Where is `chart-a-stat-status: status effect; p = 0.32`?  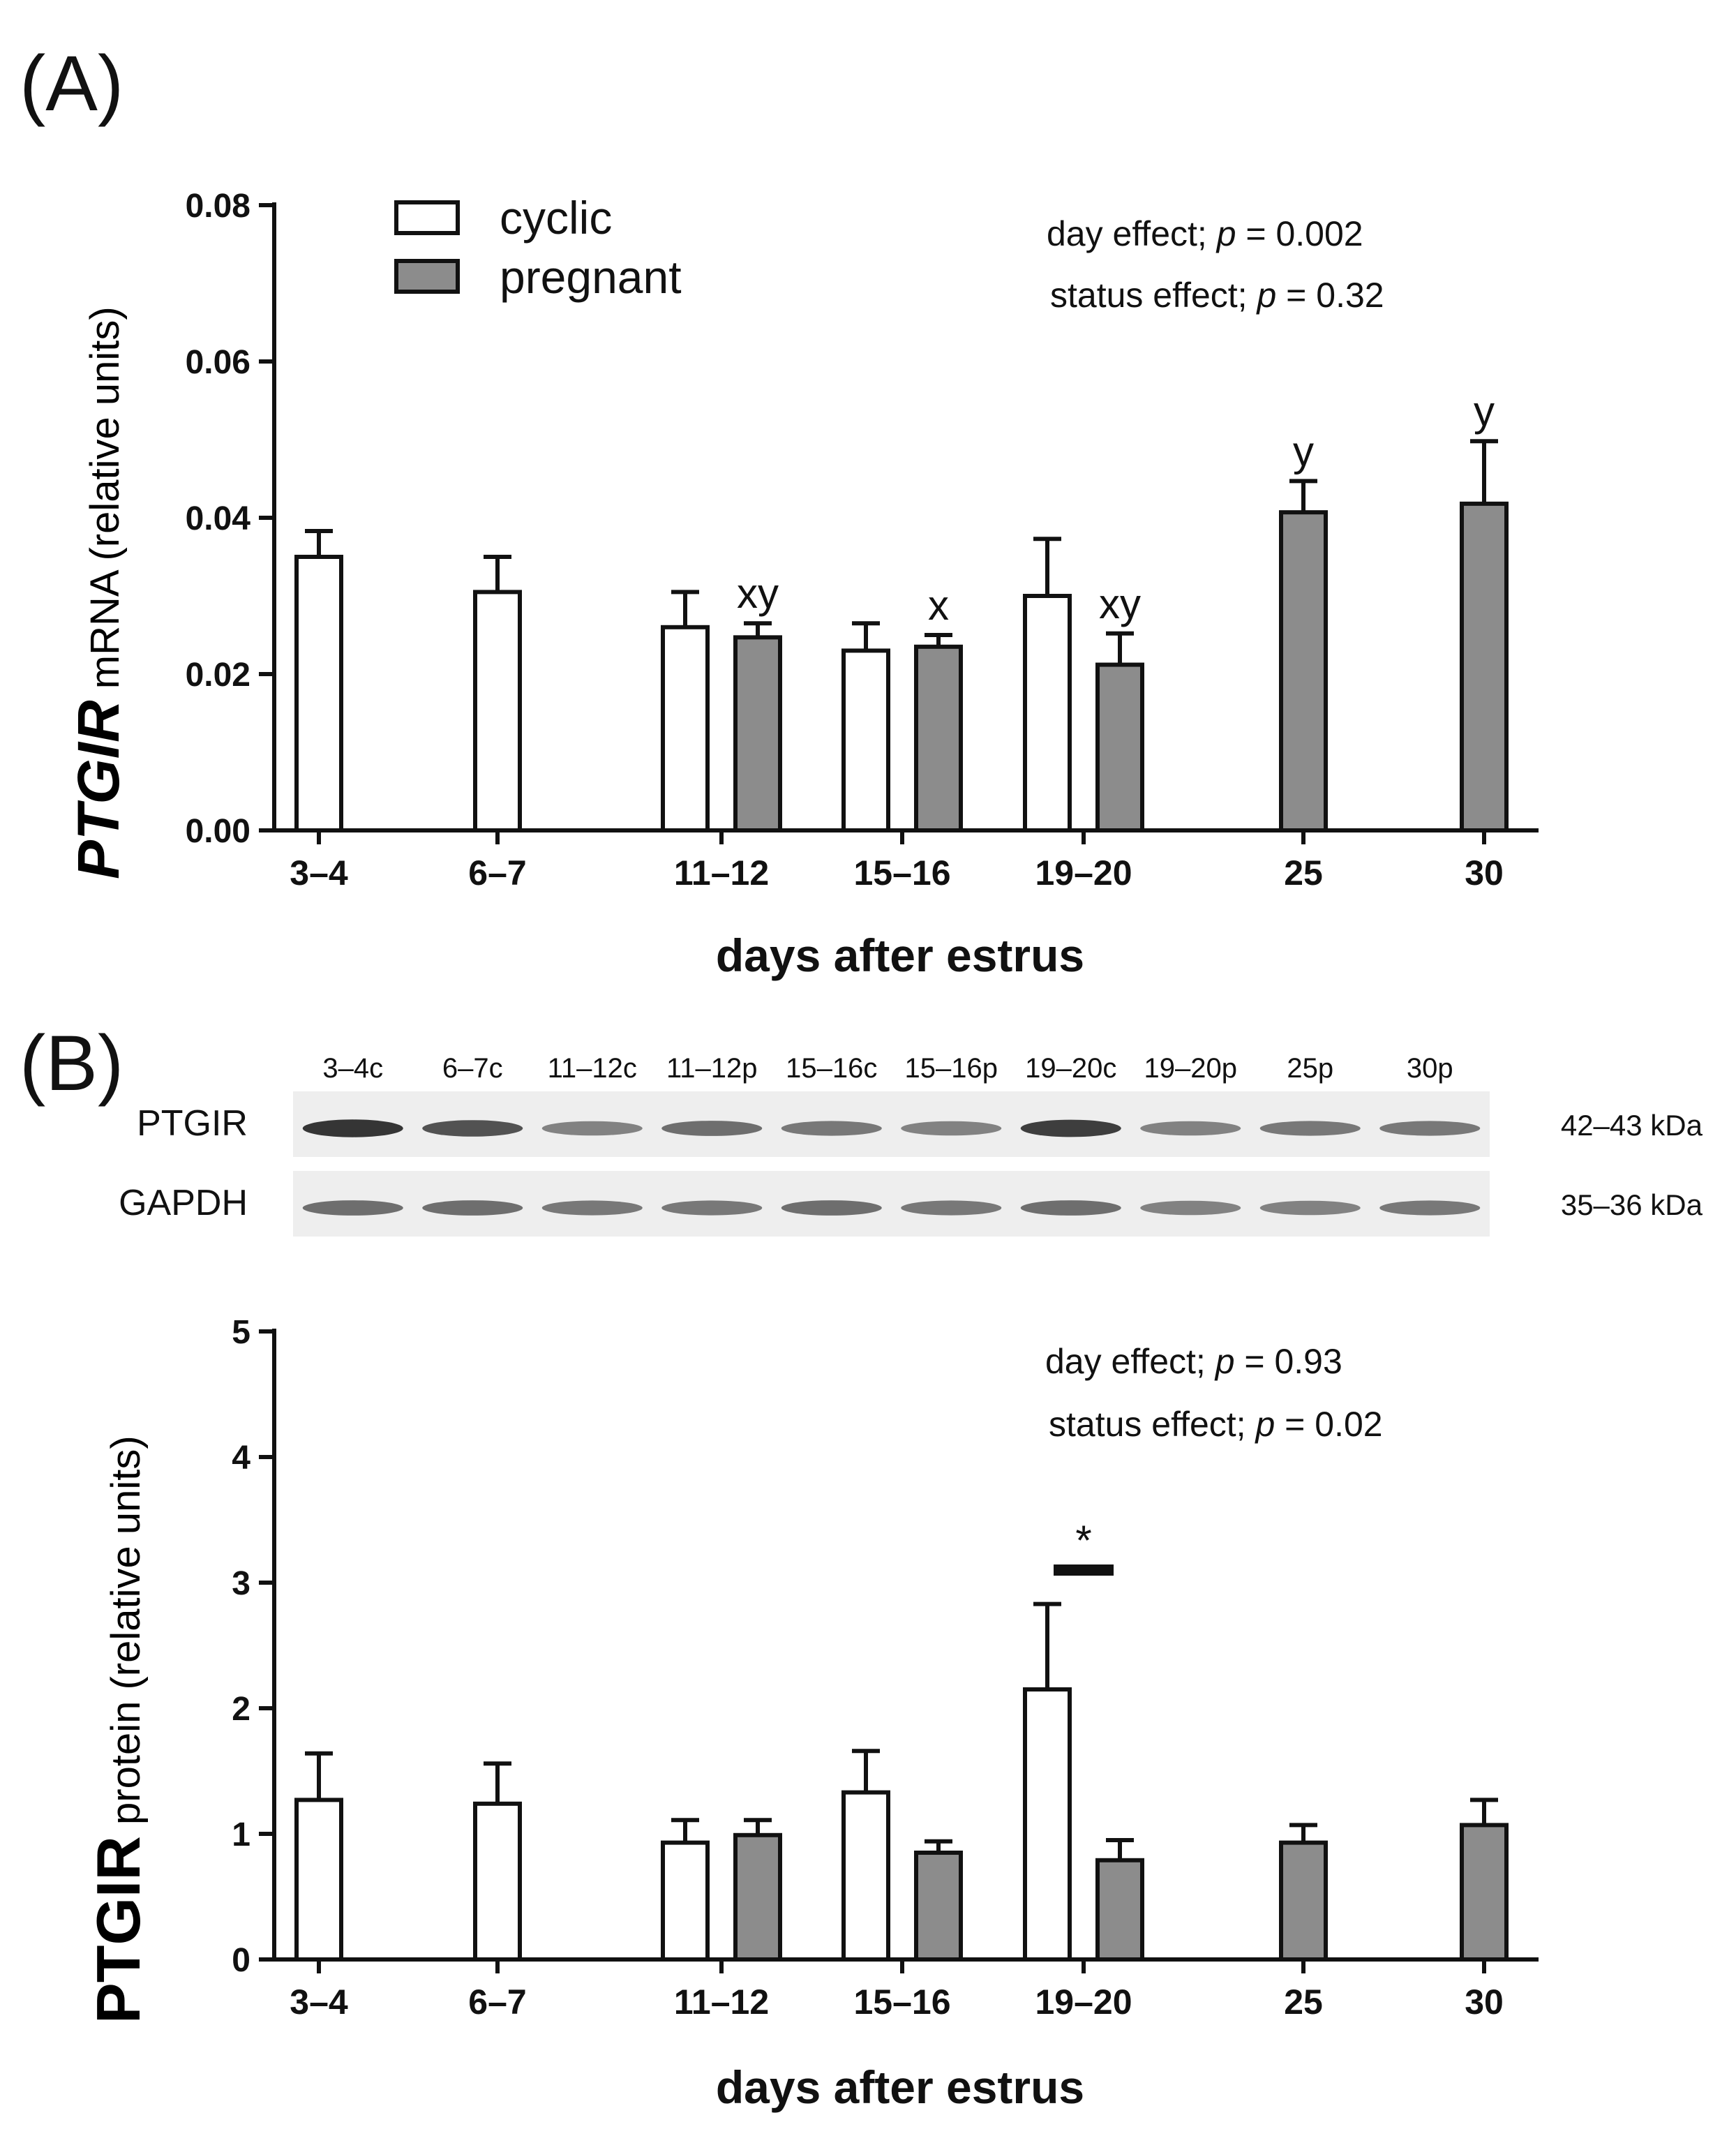
chart-a-stat-status: status effect; p = 0.32 is located at coordinates (1217, 296).